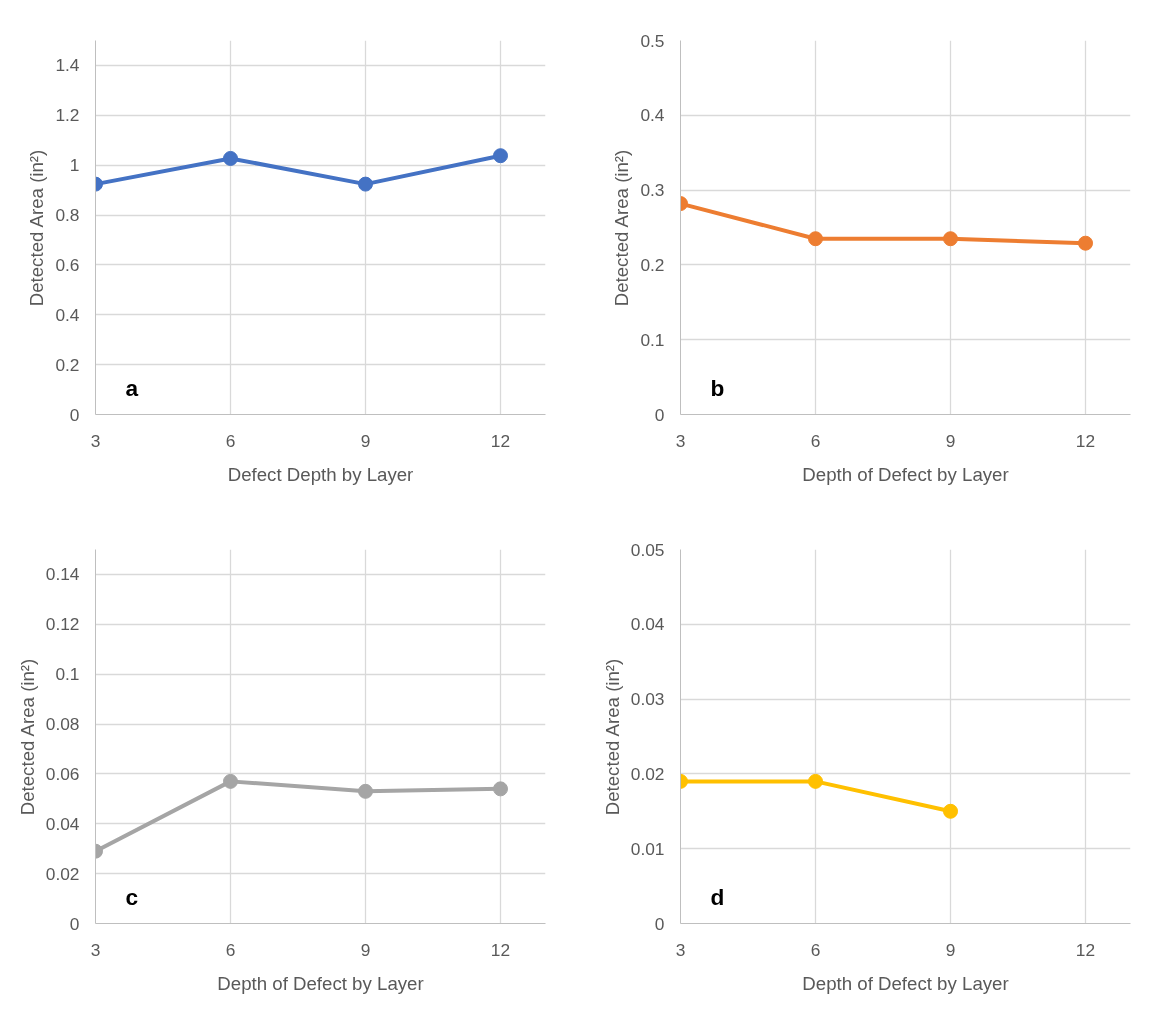 Image resolution: width=1171 pixels, height=1018 pixels. What do you see at coordinates (67, 264) in the screenshot?
I see `y-tick-label: 0.6` at bounding box center [67, 264].